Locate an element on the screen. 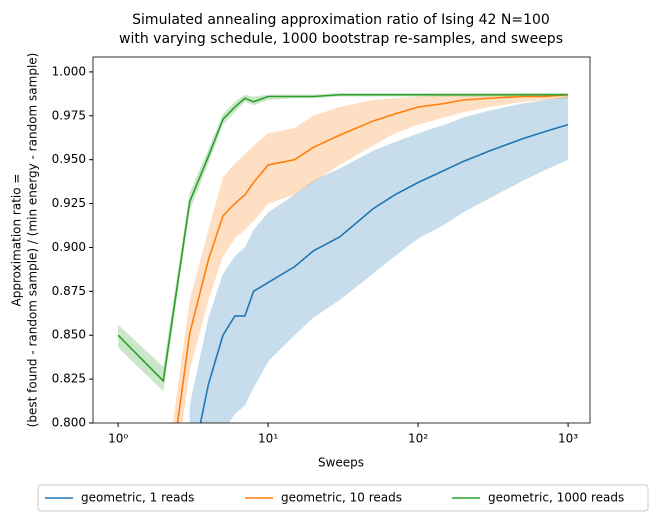 The height and width of the screenshot is (520, 659). y-tick-label: 0.975 is located at coordinates (69, 115).